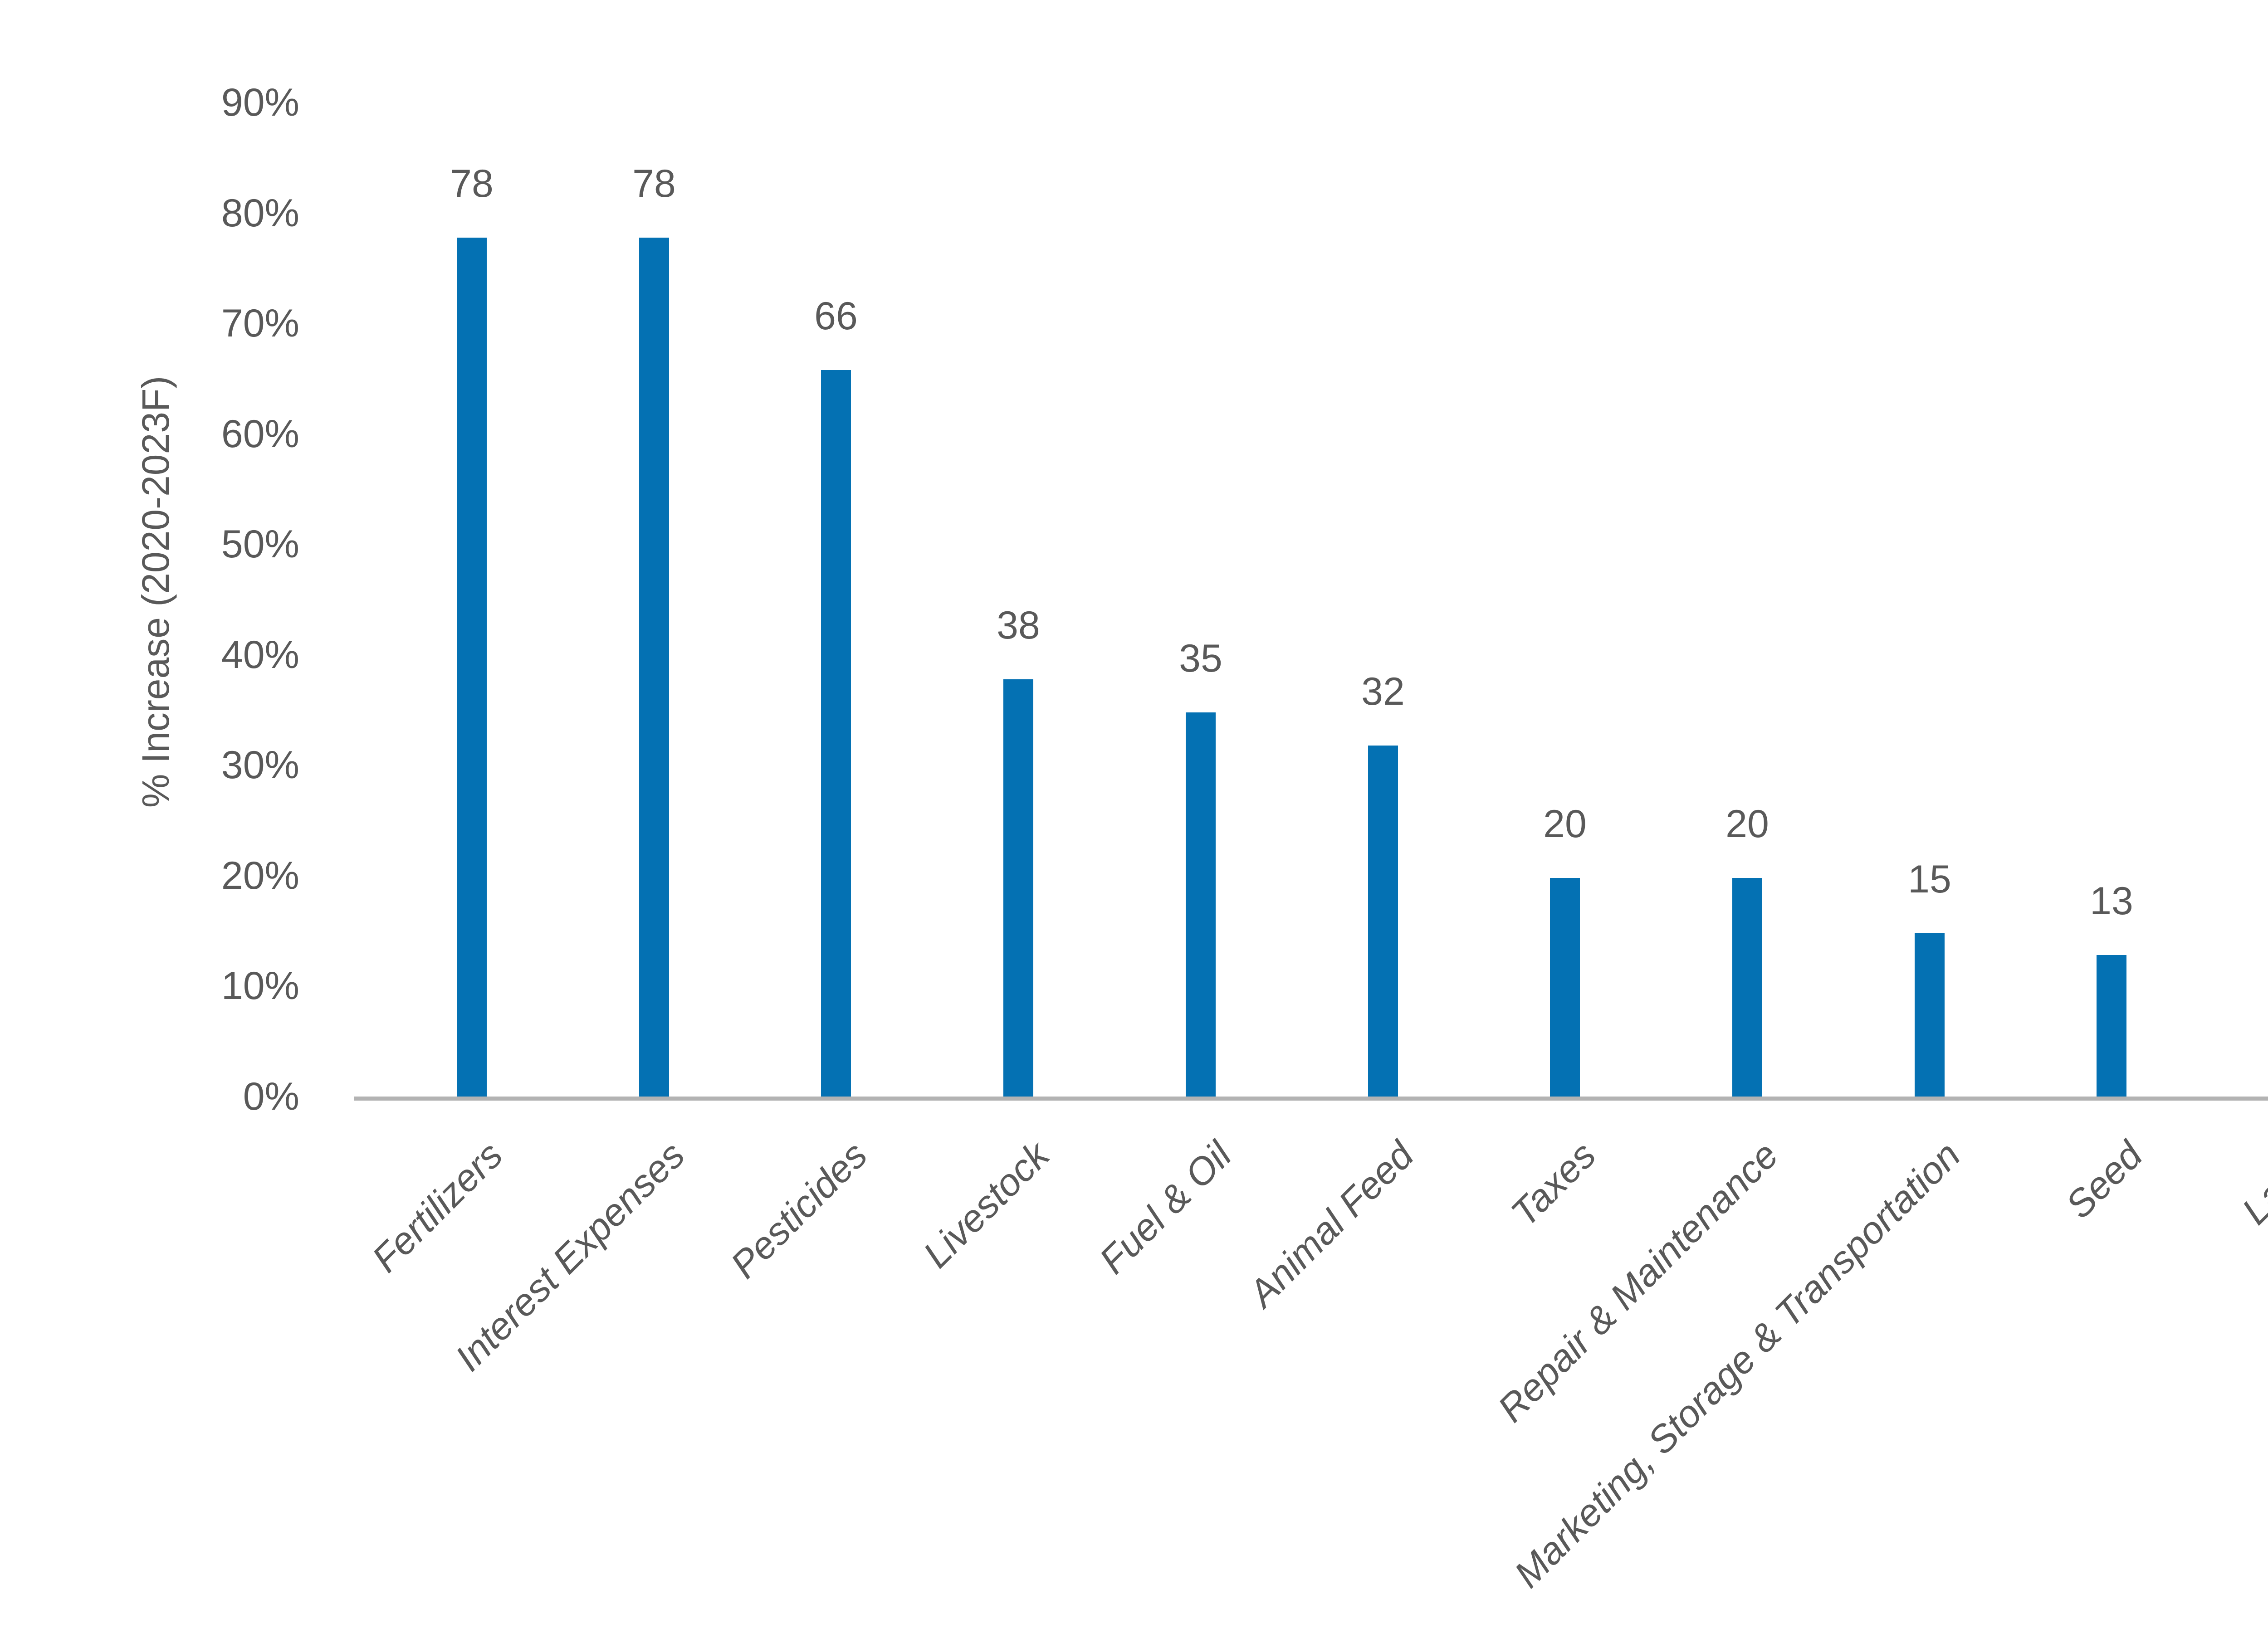  I want to click on x-axis-line, so click(1311, 1099).